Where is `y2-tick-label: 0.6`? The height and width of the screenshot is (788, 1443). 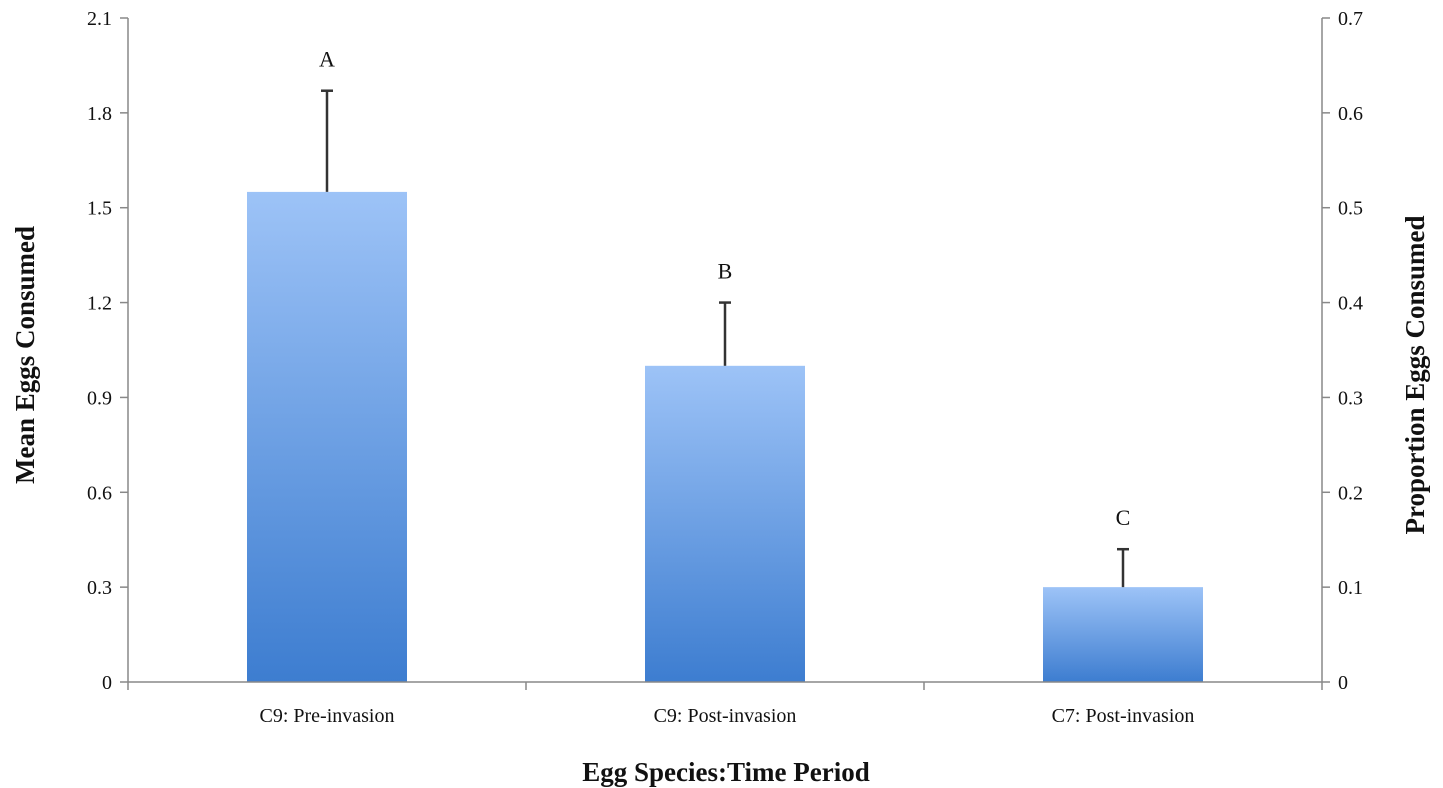 y2-tick-label: 0.6 is located at coordinates (1350, 114).